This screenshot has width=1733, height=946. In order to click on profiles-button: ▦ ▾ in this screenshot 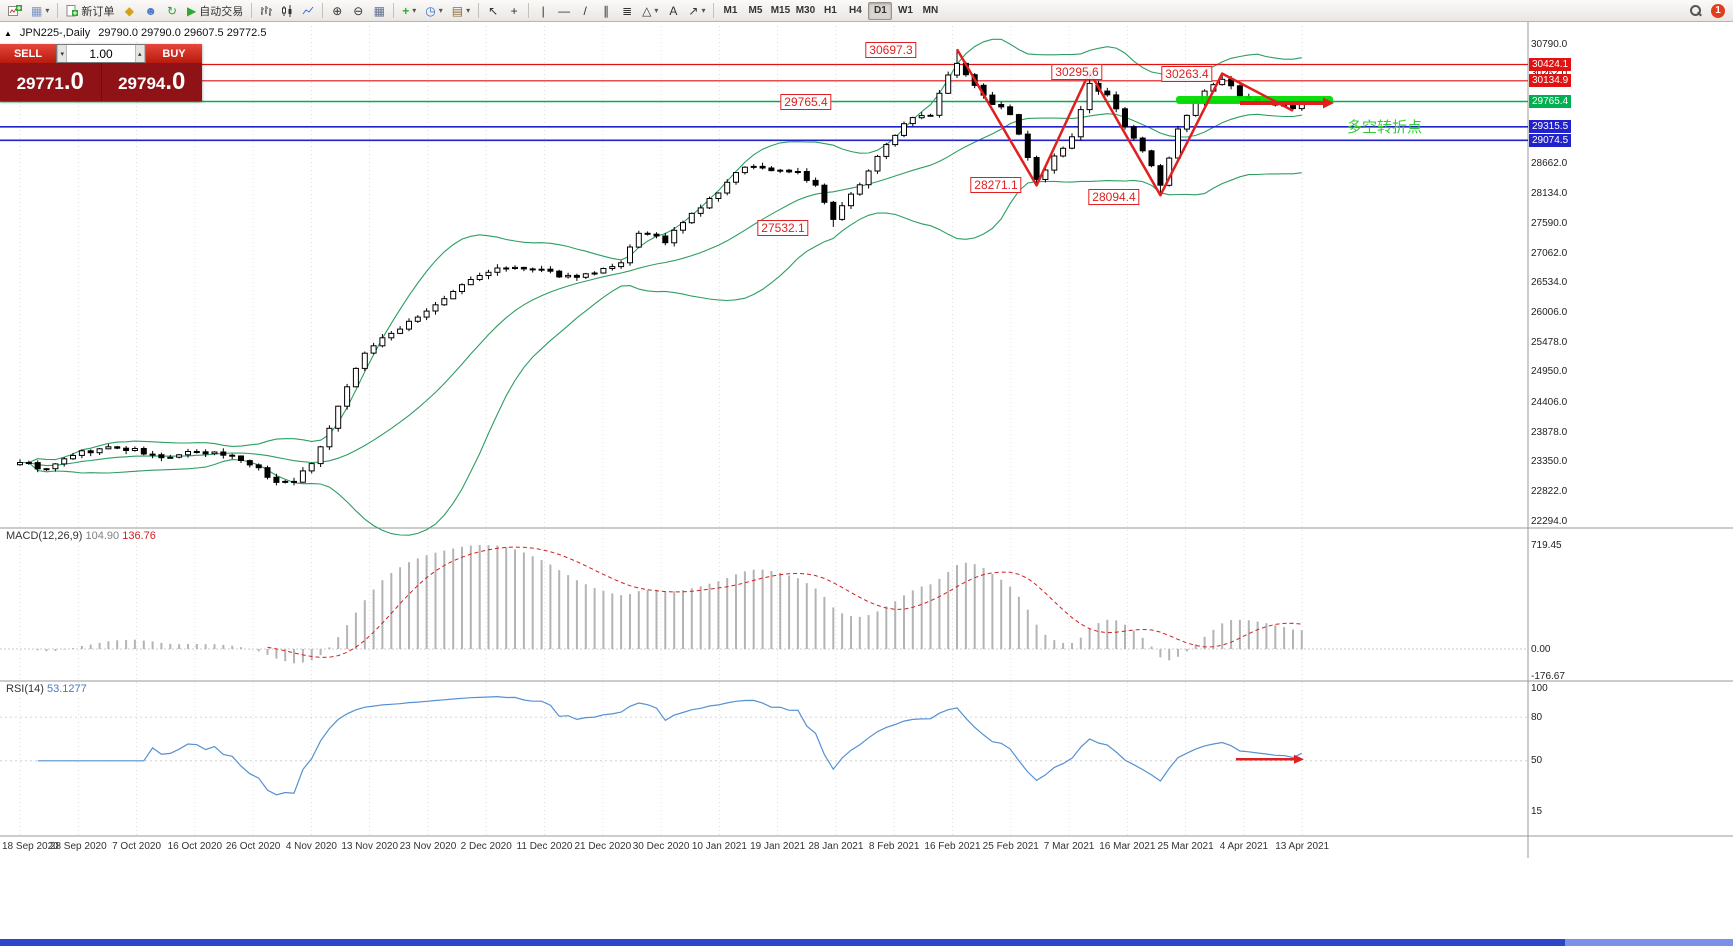, I will do `click(40, 10)`.